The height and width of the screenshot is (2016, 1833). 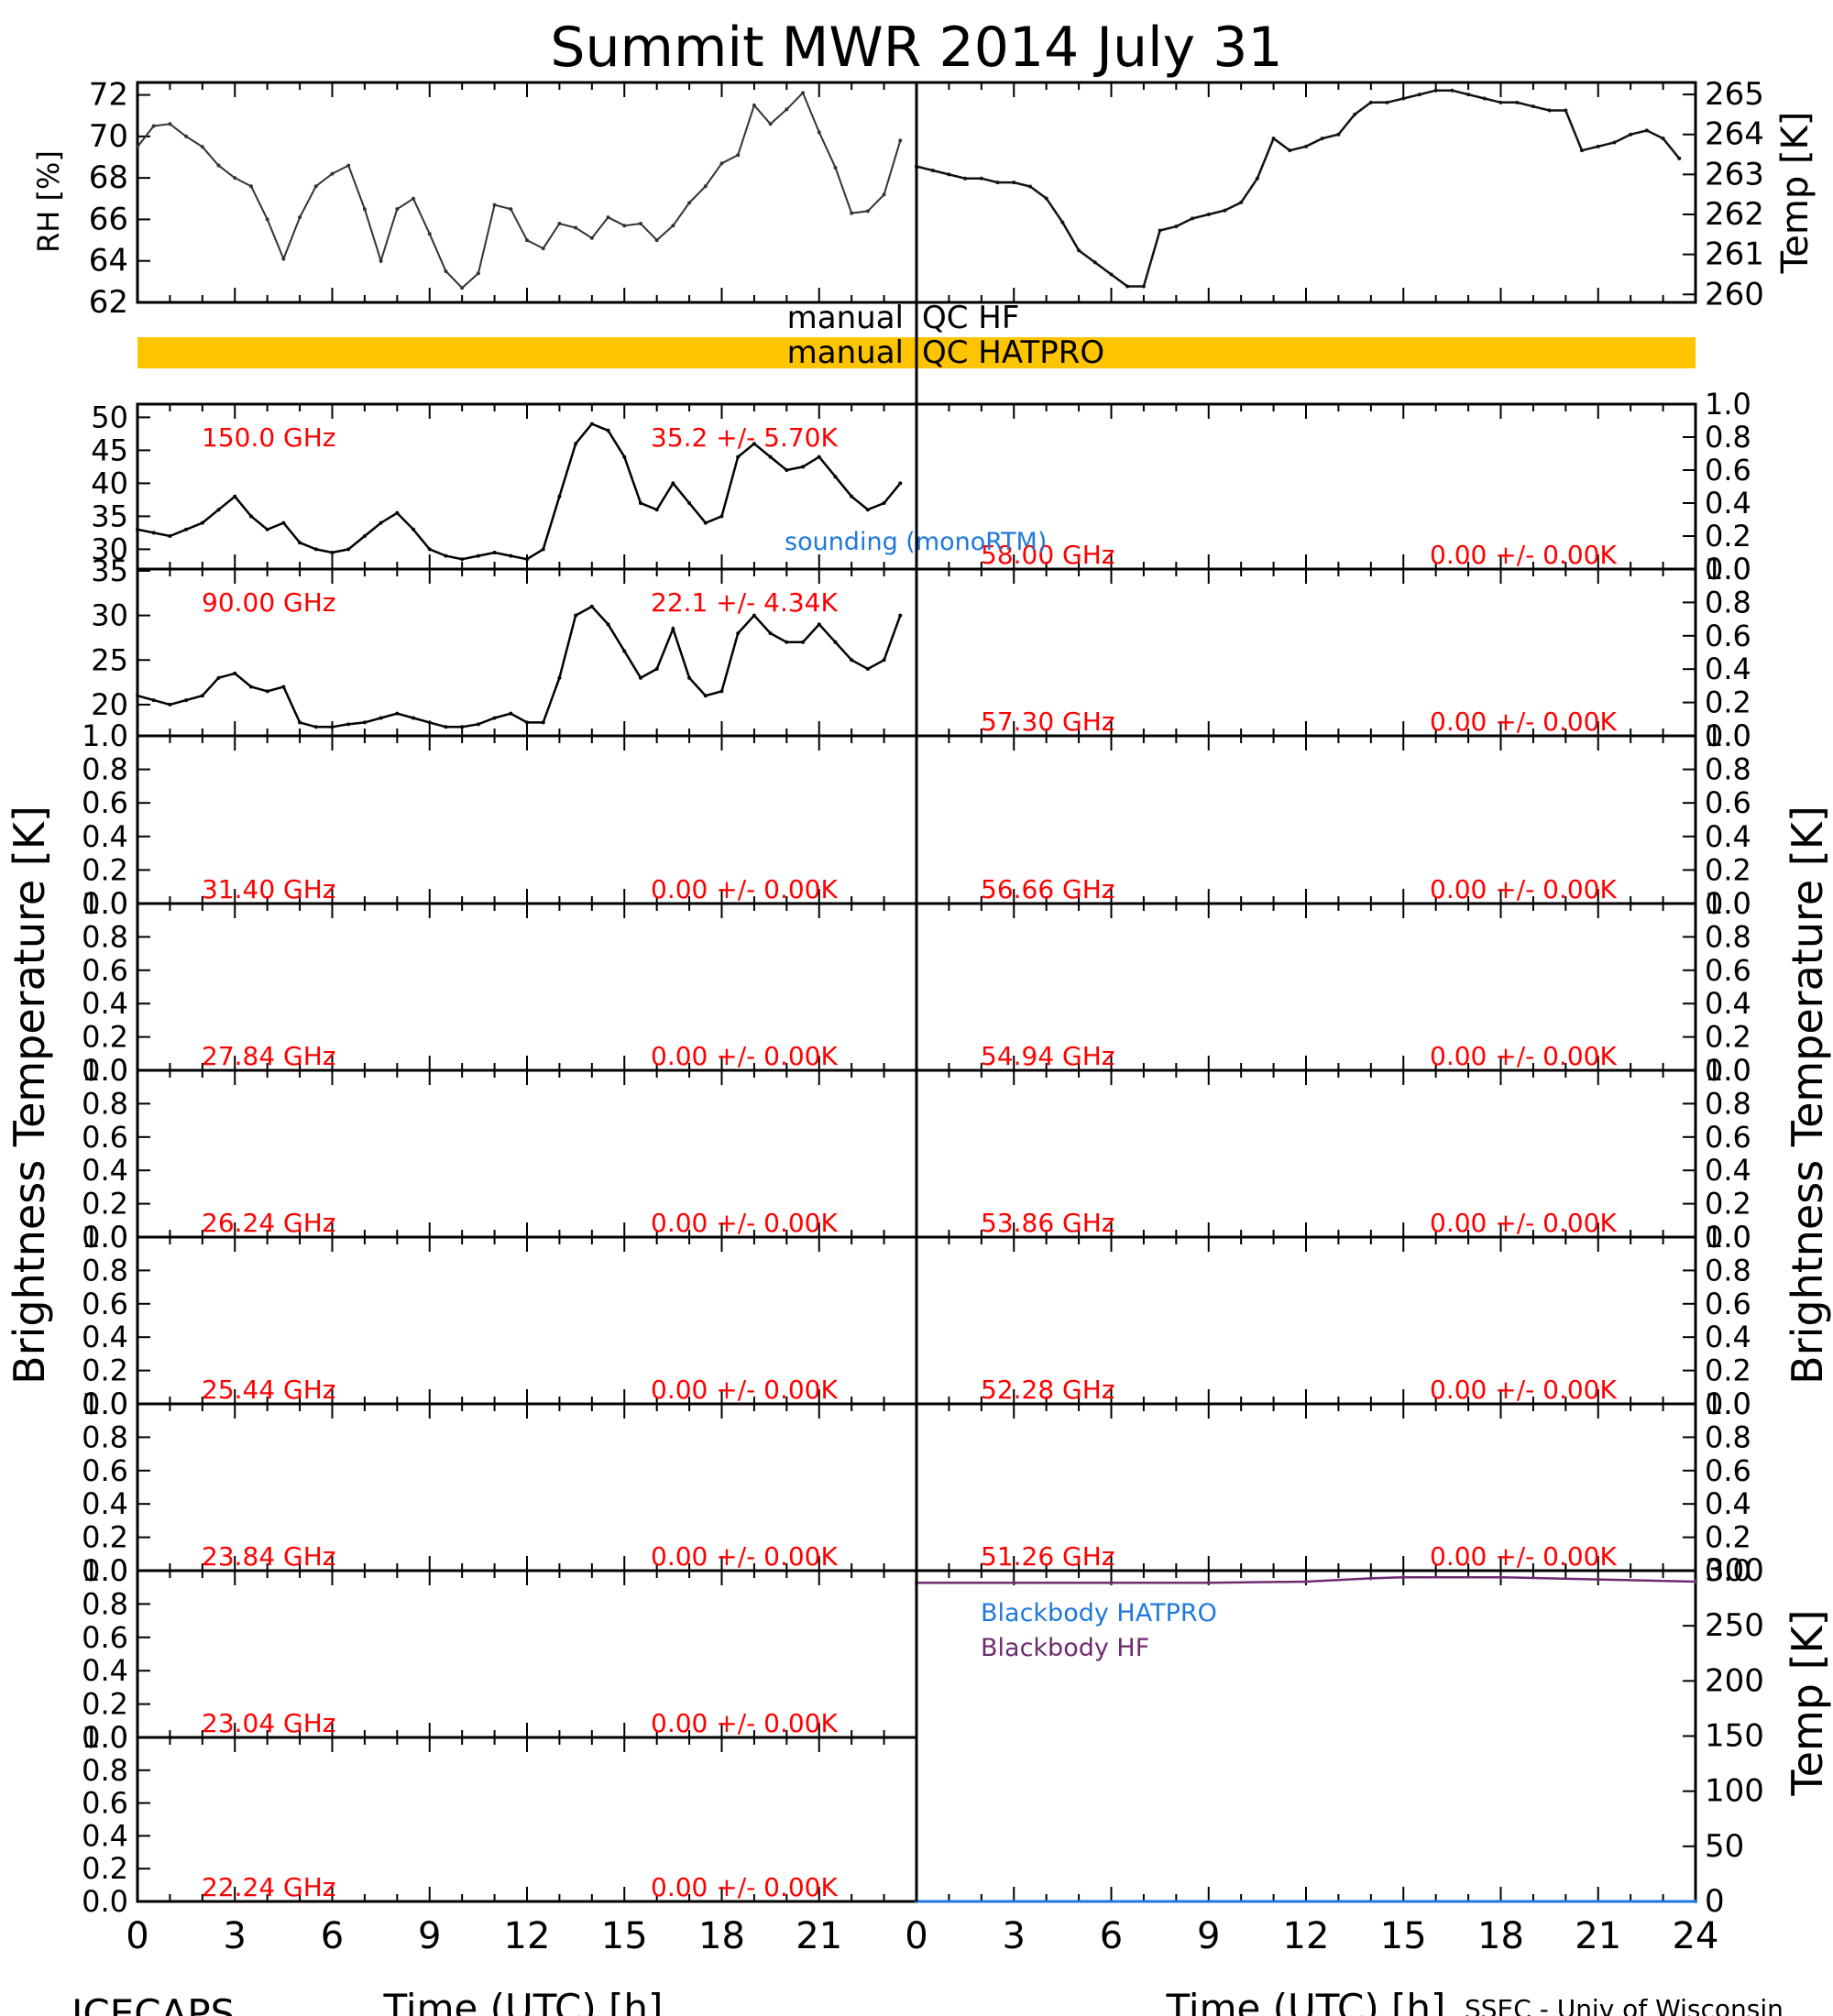 What do you see at coordinates (1734, 294) in the screenshot?
I see `temp-panel-ytick-label: 260` at bounding box center [1734, 294].